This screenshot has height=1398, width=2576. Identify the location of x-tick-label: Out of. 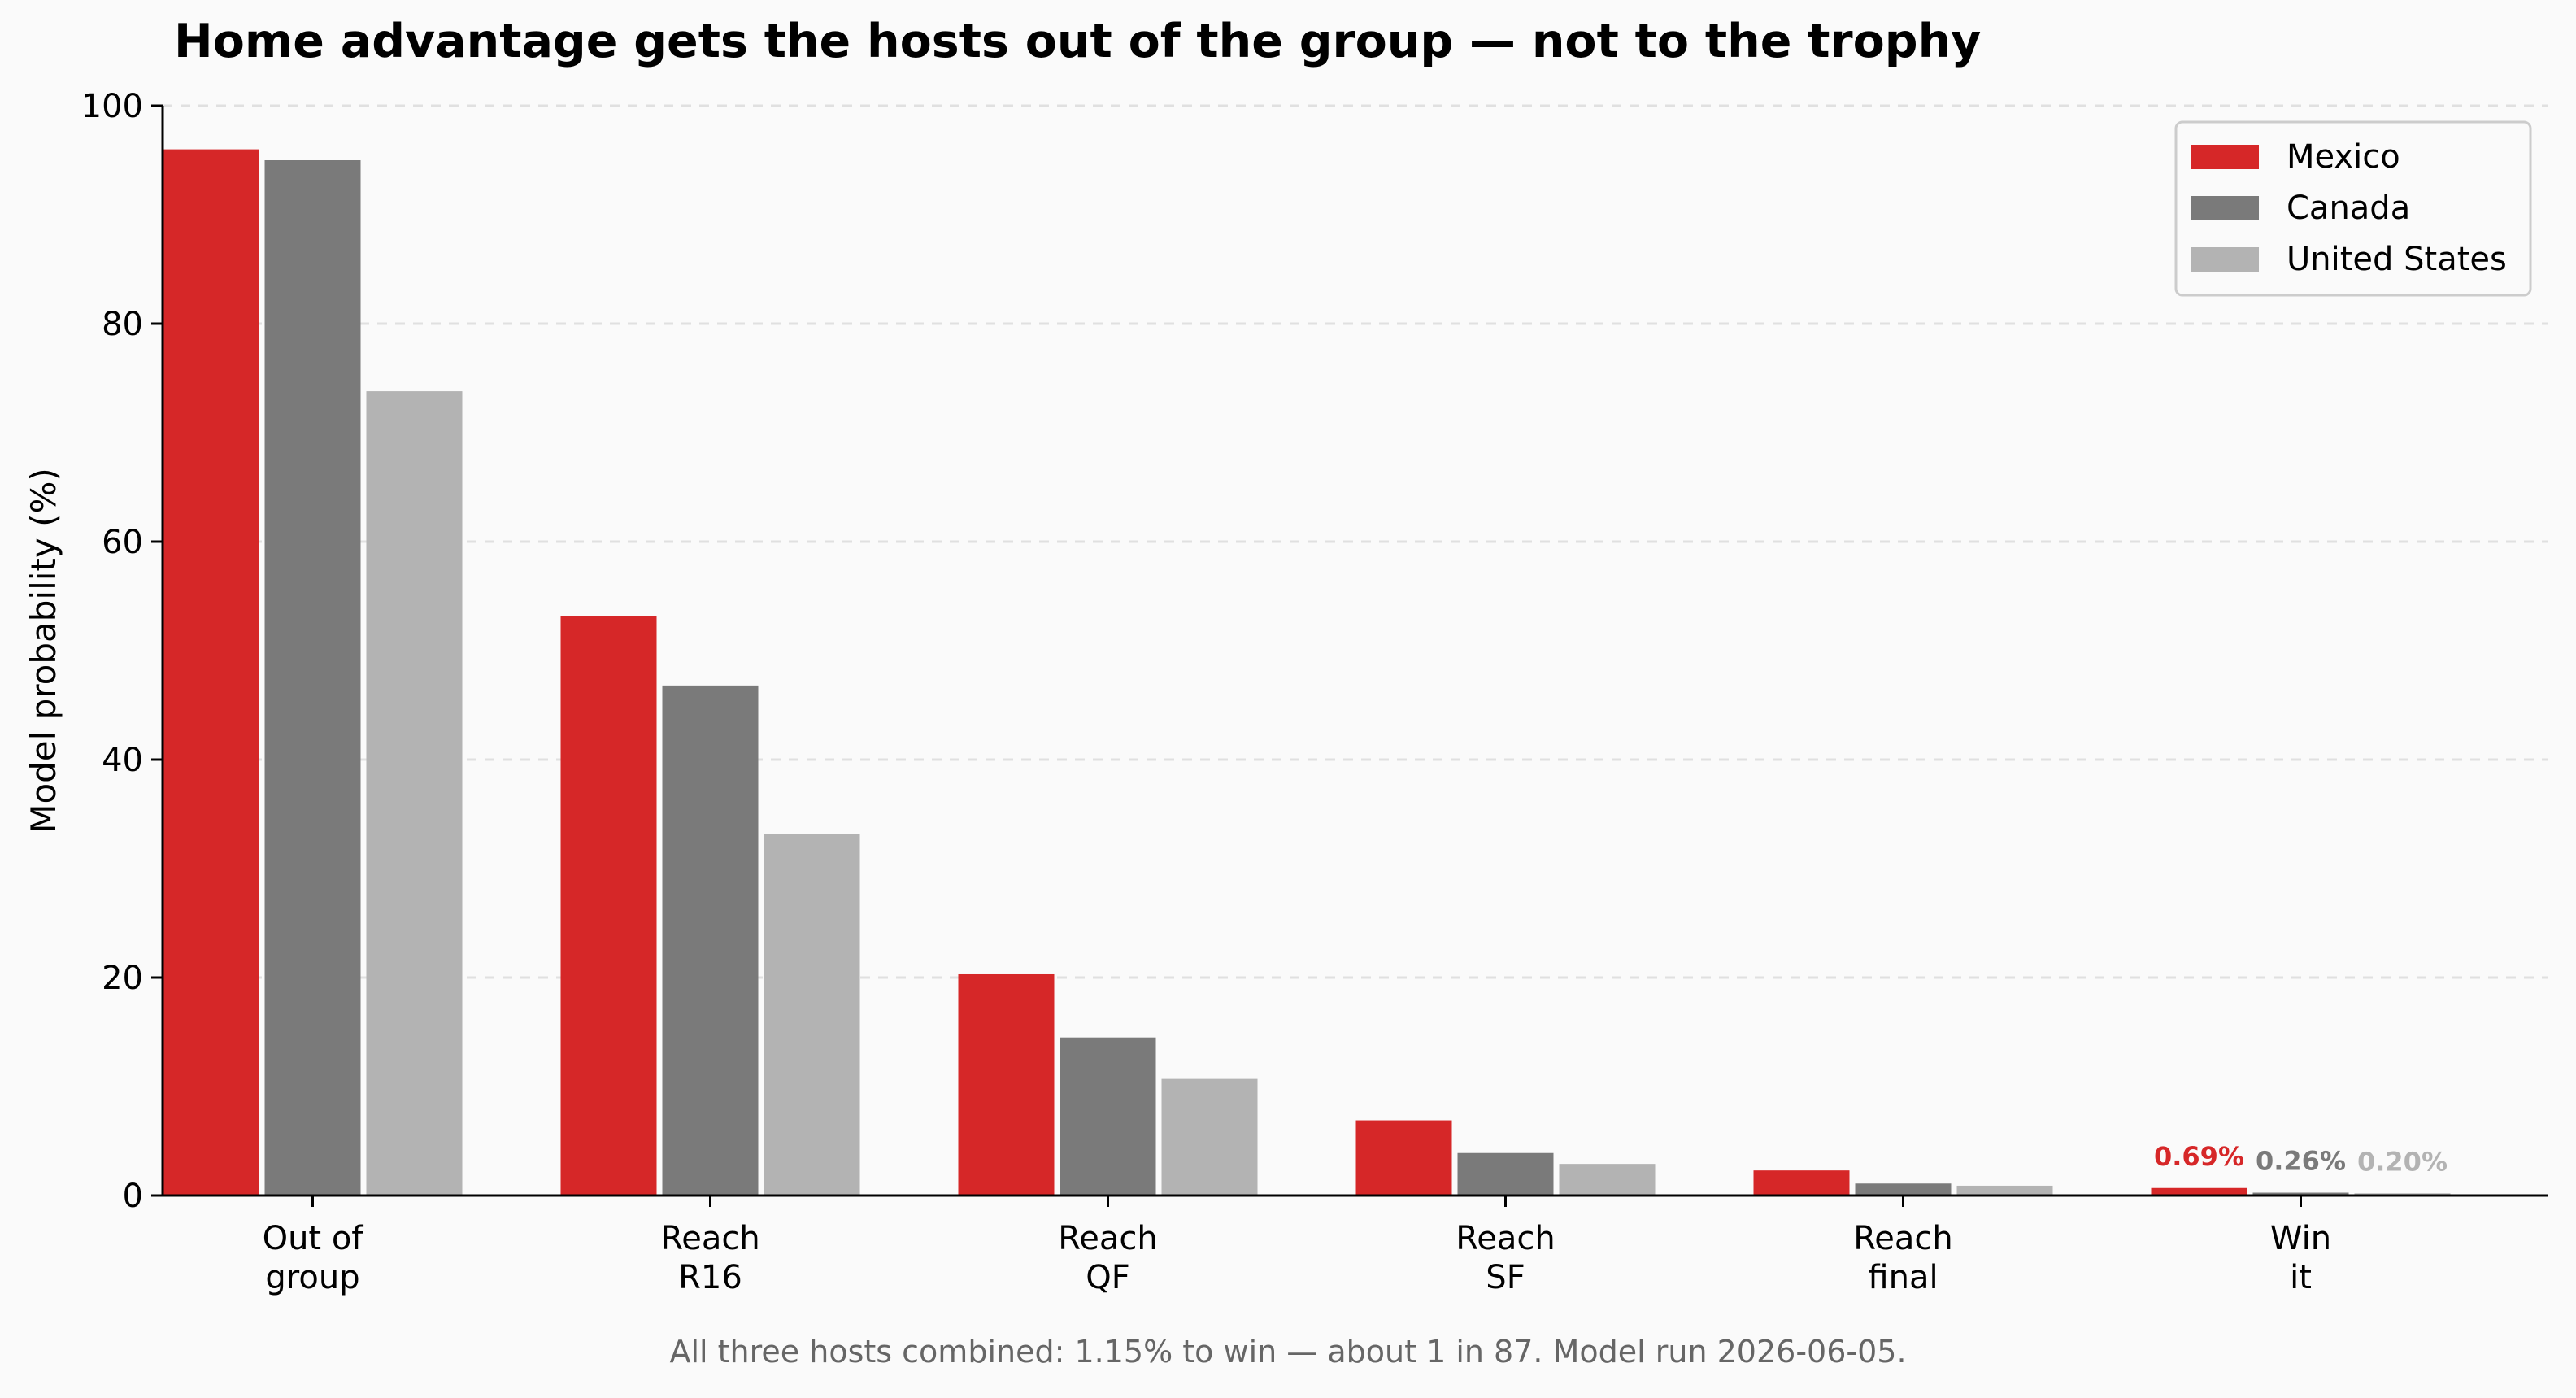
(314, 1239).